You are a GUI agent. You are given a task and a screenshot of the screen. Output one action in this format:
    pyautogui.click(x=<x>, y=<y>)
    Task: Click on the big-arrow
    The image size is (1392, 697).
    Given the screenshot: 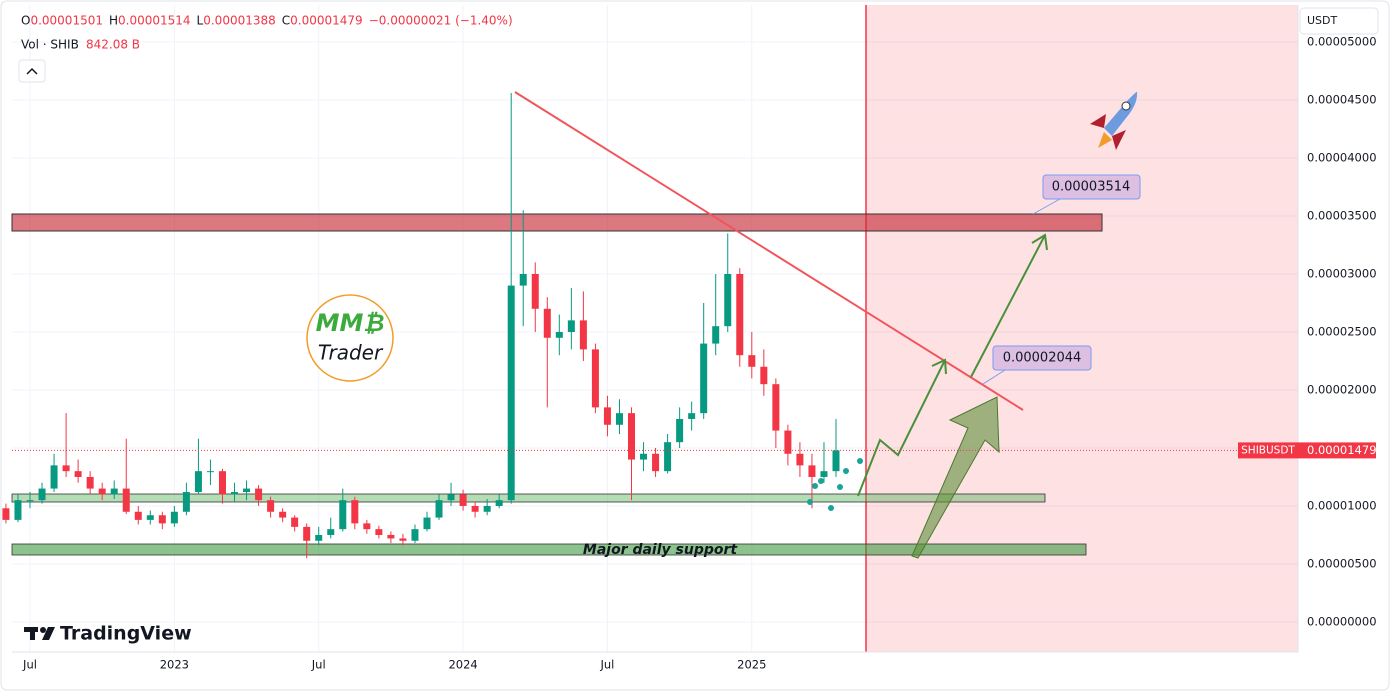 What is the action you would take?
    pyautogui.click(x=955, y=477)
    